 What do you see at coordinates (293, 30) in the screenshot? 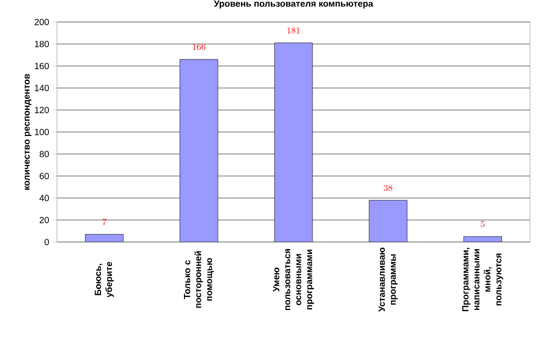
I see `data-label: 181` at bounding box center [293, 30].